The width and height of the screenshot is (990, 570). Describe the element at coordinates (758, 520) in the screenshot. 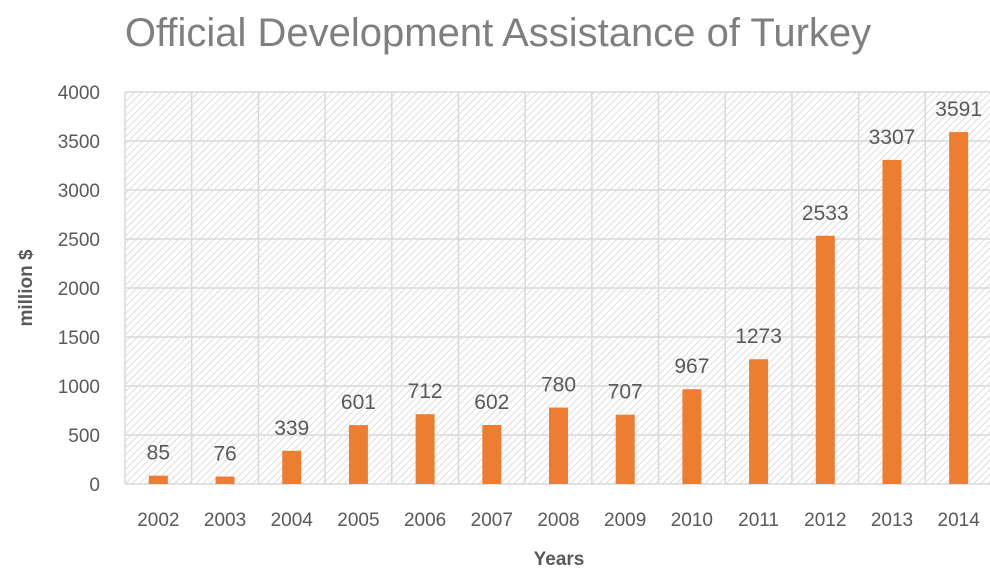

I see `x-tick-label: 2011` at that location.